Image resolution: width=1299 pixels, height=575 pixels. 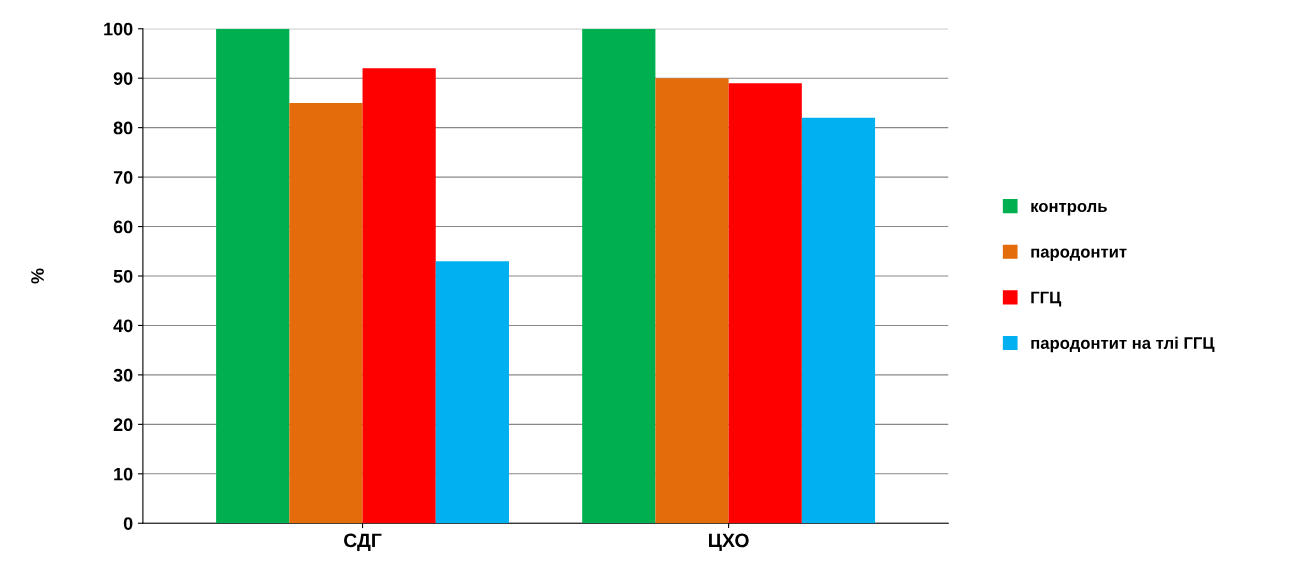 I want to click on legend-label: контроль, so click(x=1069, y=209).